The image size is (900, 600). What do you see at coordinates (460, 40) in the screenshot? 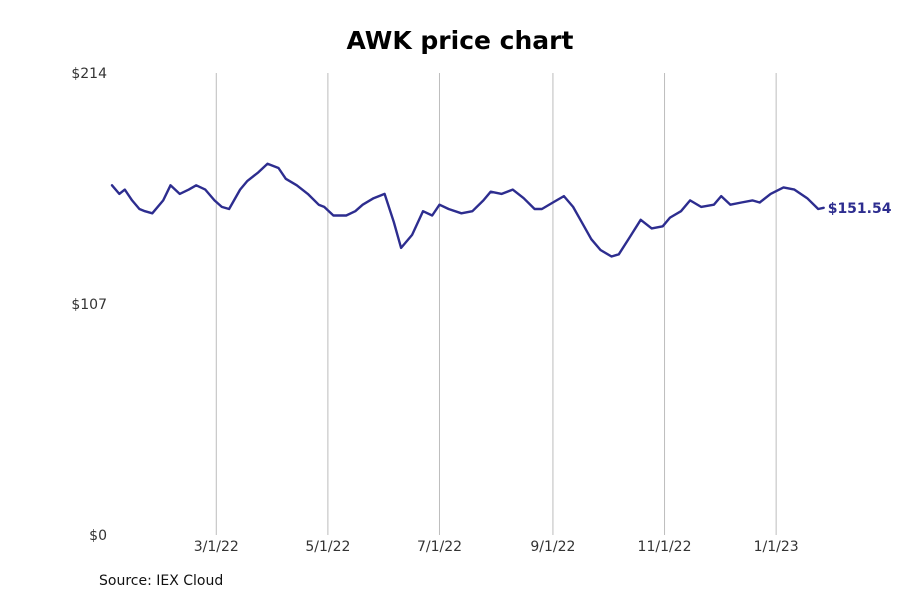
I see `chart-title: AWK price chart` at bounding box center [460, 40].